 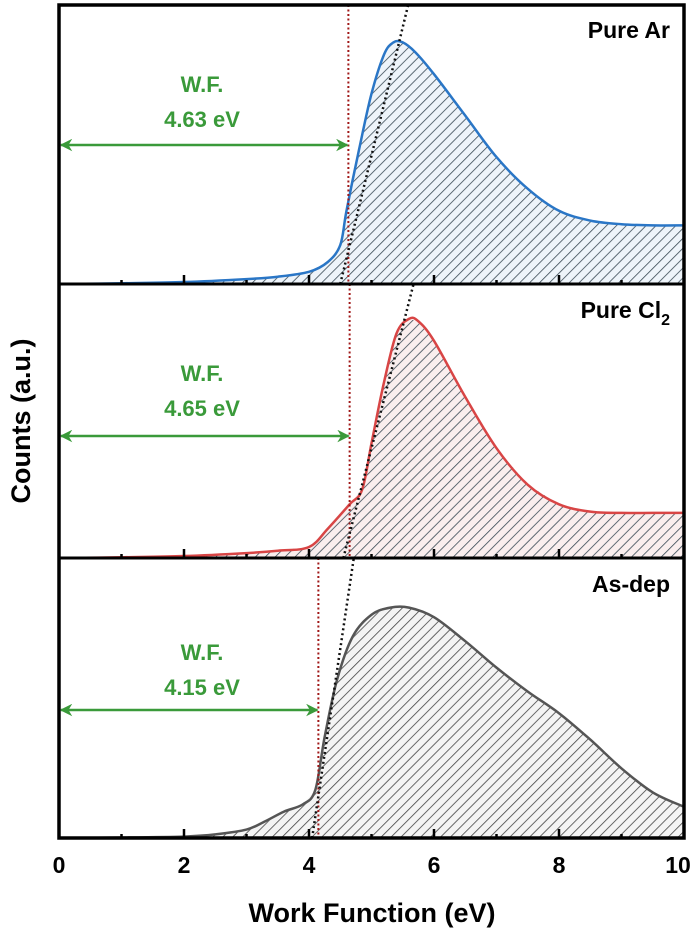 I want to click on x-tick-label: 8, so click(x=559, y=865).